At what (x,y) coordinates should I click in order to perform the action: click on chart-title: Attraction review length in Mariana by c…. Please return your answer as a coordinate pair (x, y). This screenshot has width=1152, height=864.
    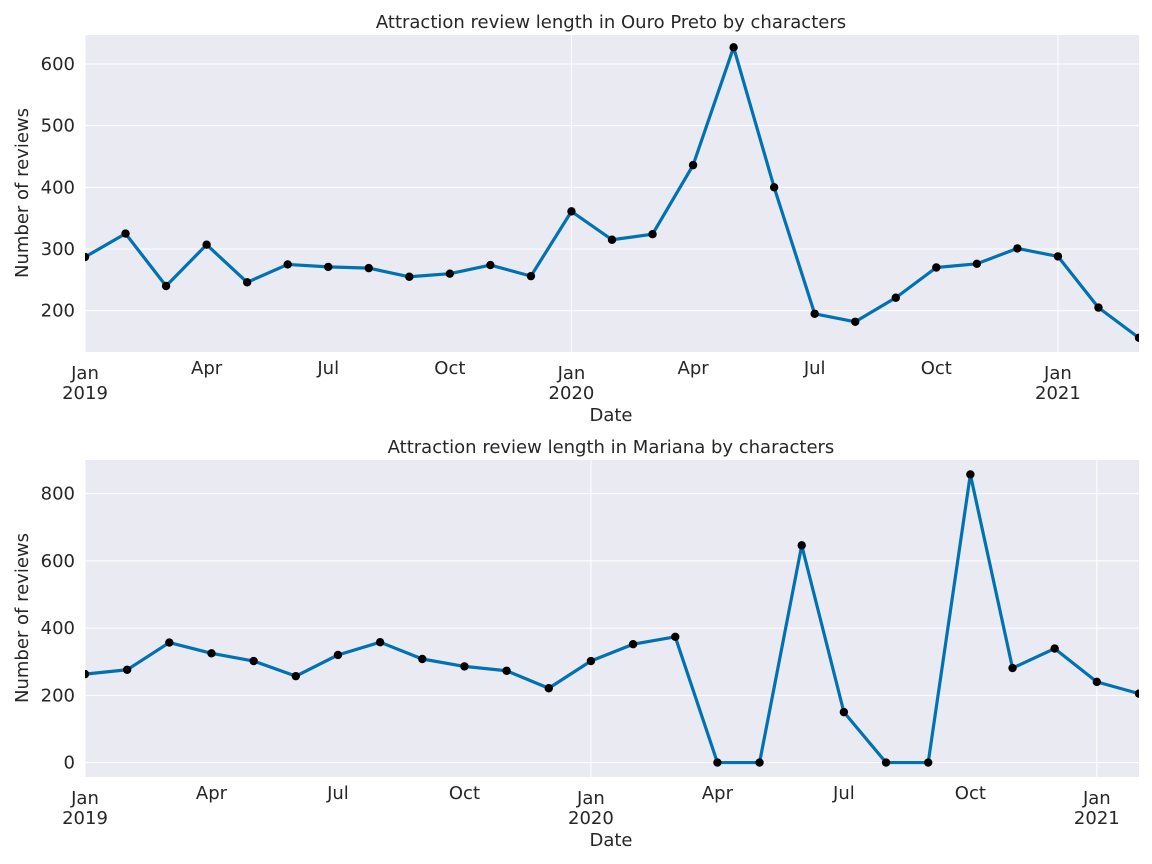
    Looking at the image, I should click on (611, 447).